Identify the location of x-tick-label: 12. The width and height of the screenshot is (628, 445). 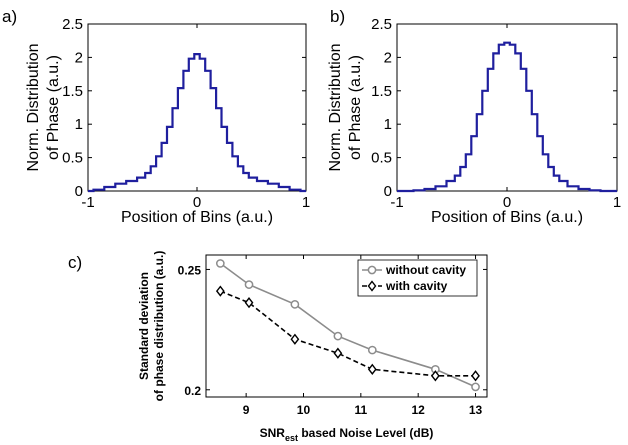
(419, 410).